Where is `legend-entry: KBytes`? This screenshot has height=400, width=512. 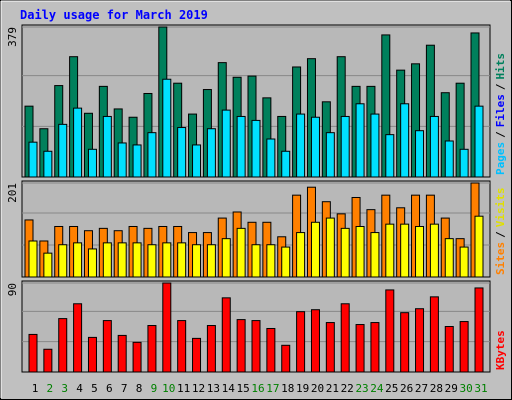
legend-entry: KBytes is located at coordinates (500, 350).